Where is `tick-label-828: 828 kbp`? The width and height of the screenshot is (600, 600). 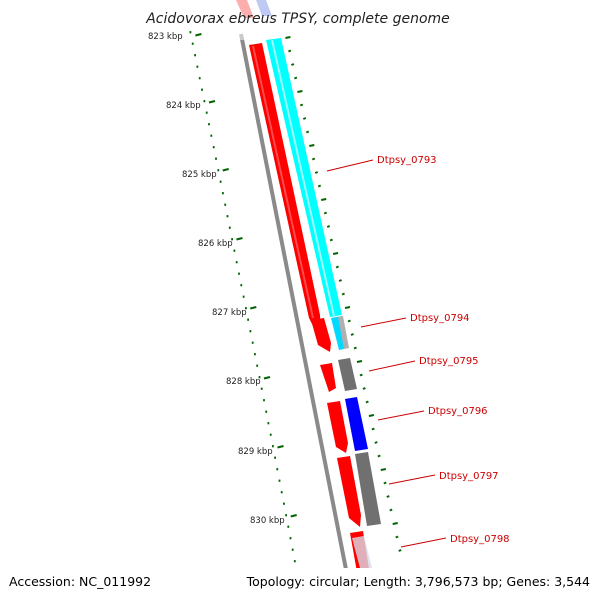 tick-label-828: 828 kbp is located at coordinates (243, 382).